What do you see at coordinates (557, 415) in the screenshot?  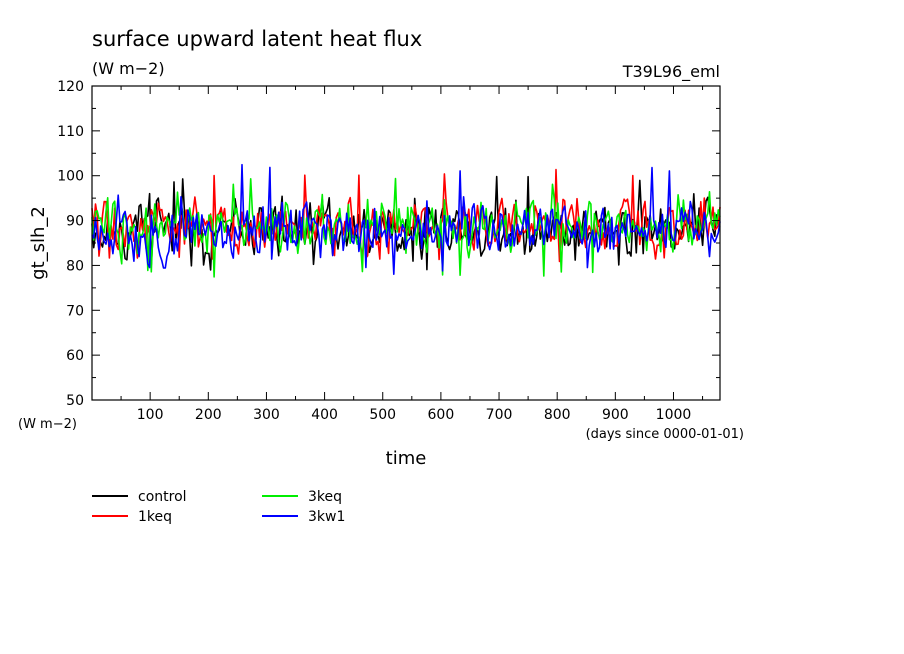 I see `x-tick-label: 800` at bounding box center [557, 415].